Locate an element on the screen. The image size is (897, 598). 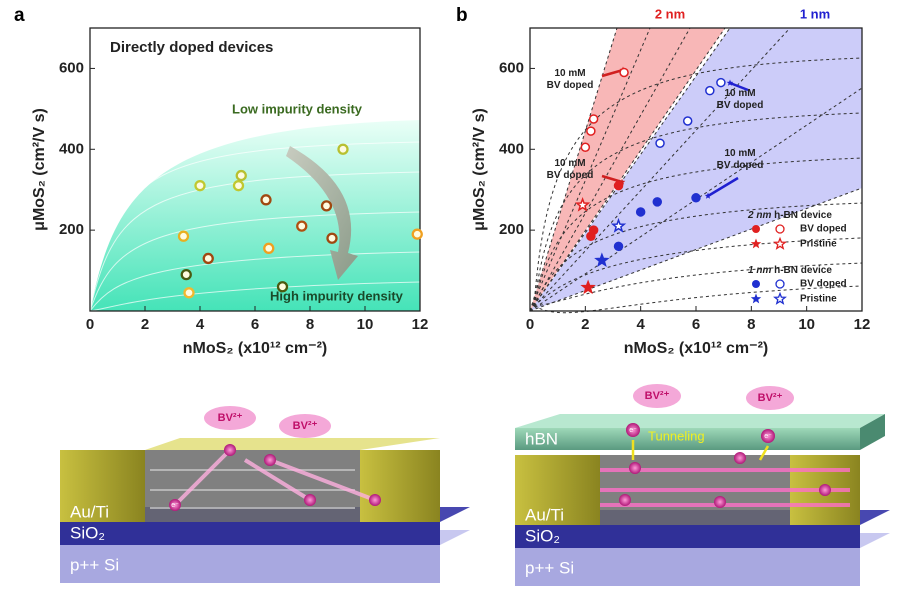
cap-label: hBN is located at coordinates (541, 438).